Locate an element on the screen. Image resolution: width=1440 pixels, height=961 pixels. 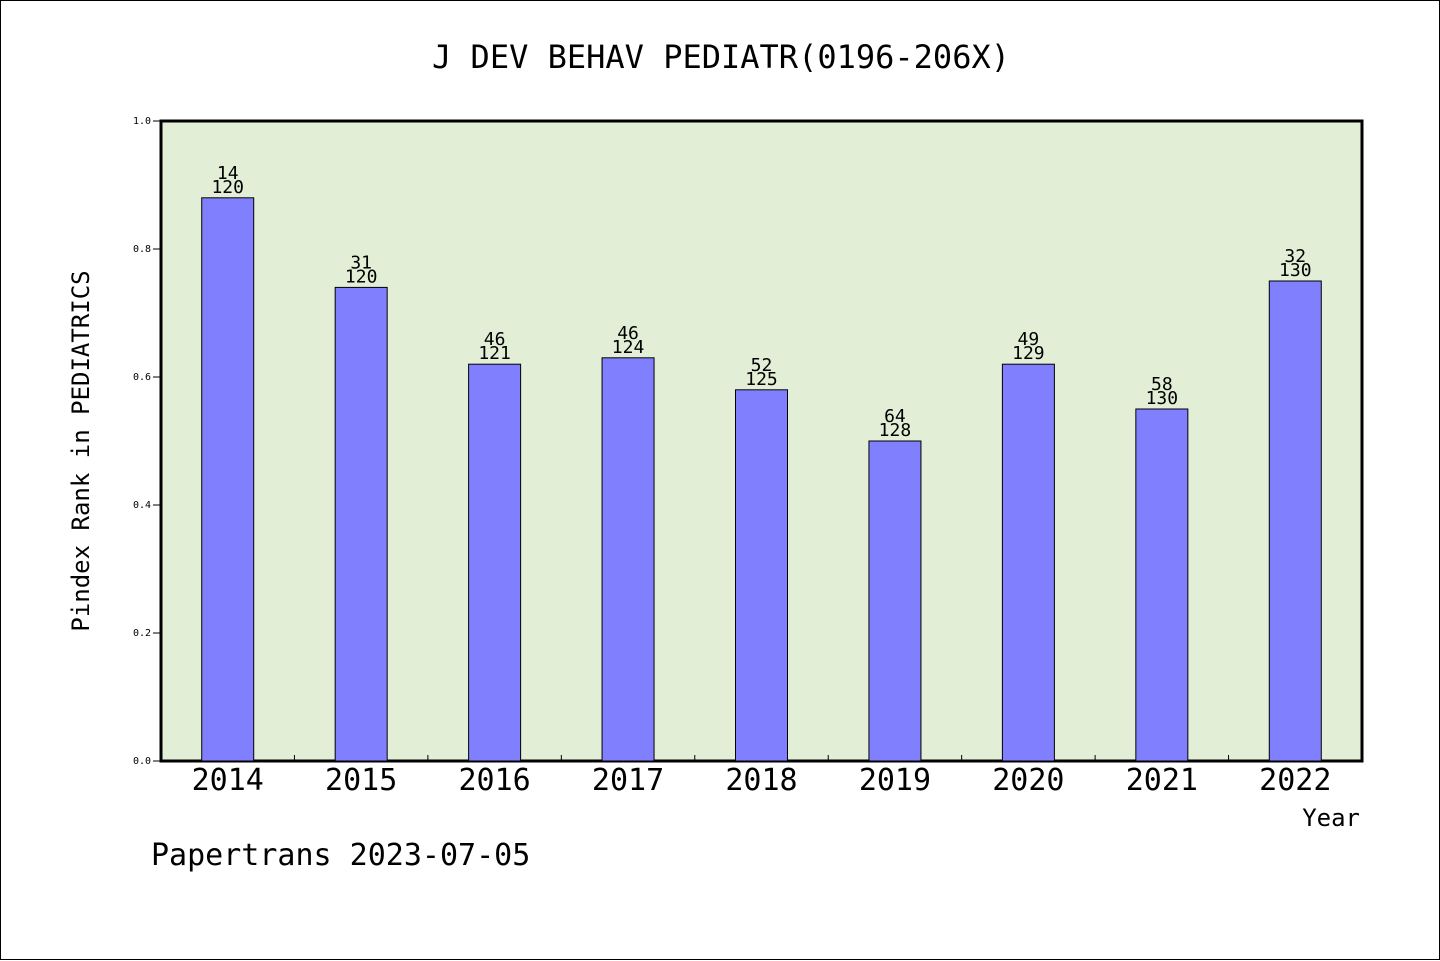
bar-2017 is located at coordinates (628, 559).